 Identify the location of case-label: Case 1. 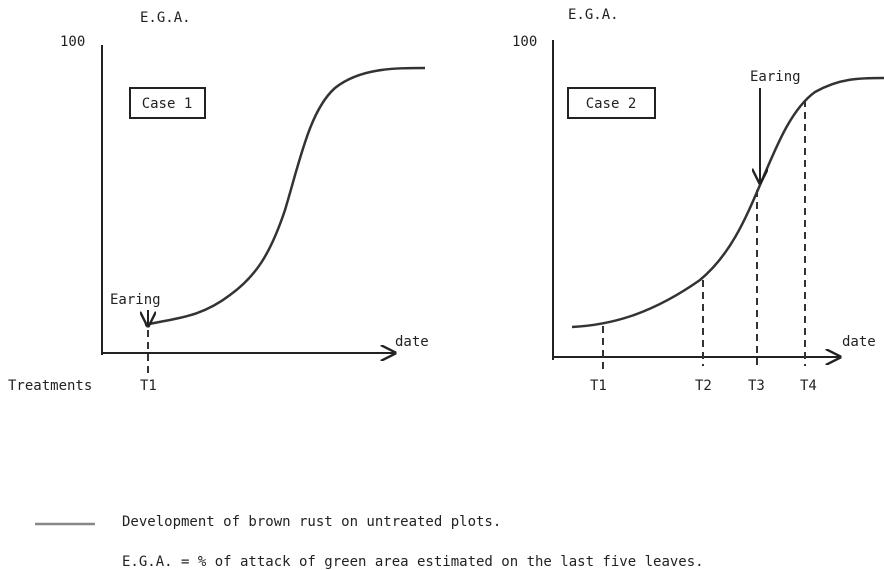
(167, 104).